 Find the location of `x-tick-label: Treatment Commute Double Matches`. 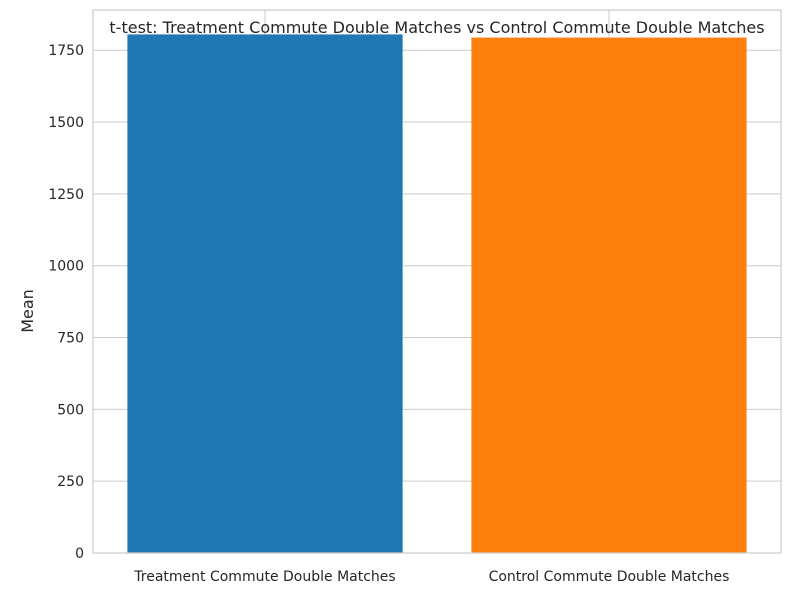

x-tick-label: Treatment Commute Double Matches is located at coordinates (264, 577).